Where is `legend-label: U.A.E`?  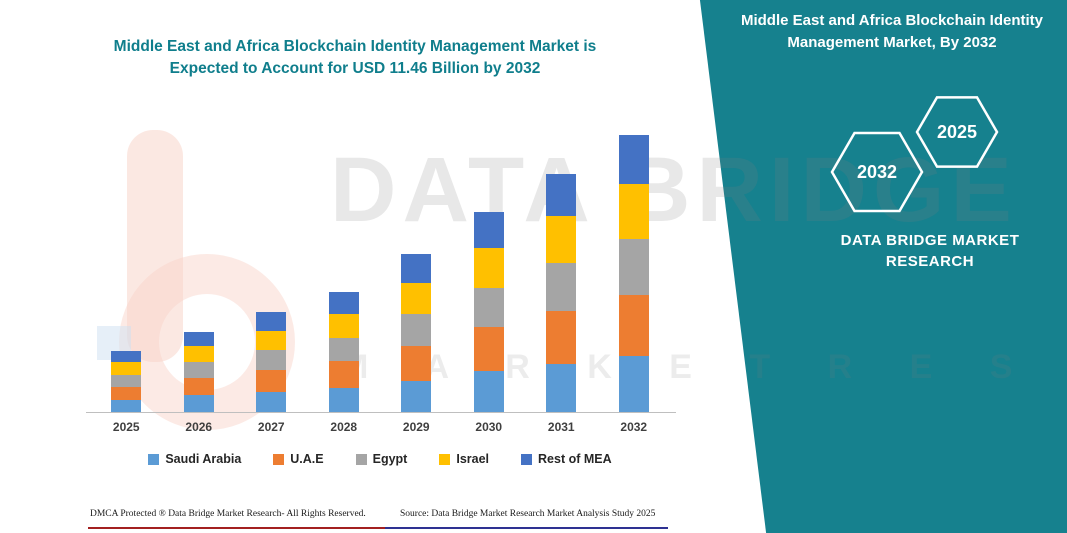
legend-label: U.A.E is located at coordinates (307, 459).